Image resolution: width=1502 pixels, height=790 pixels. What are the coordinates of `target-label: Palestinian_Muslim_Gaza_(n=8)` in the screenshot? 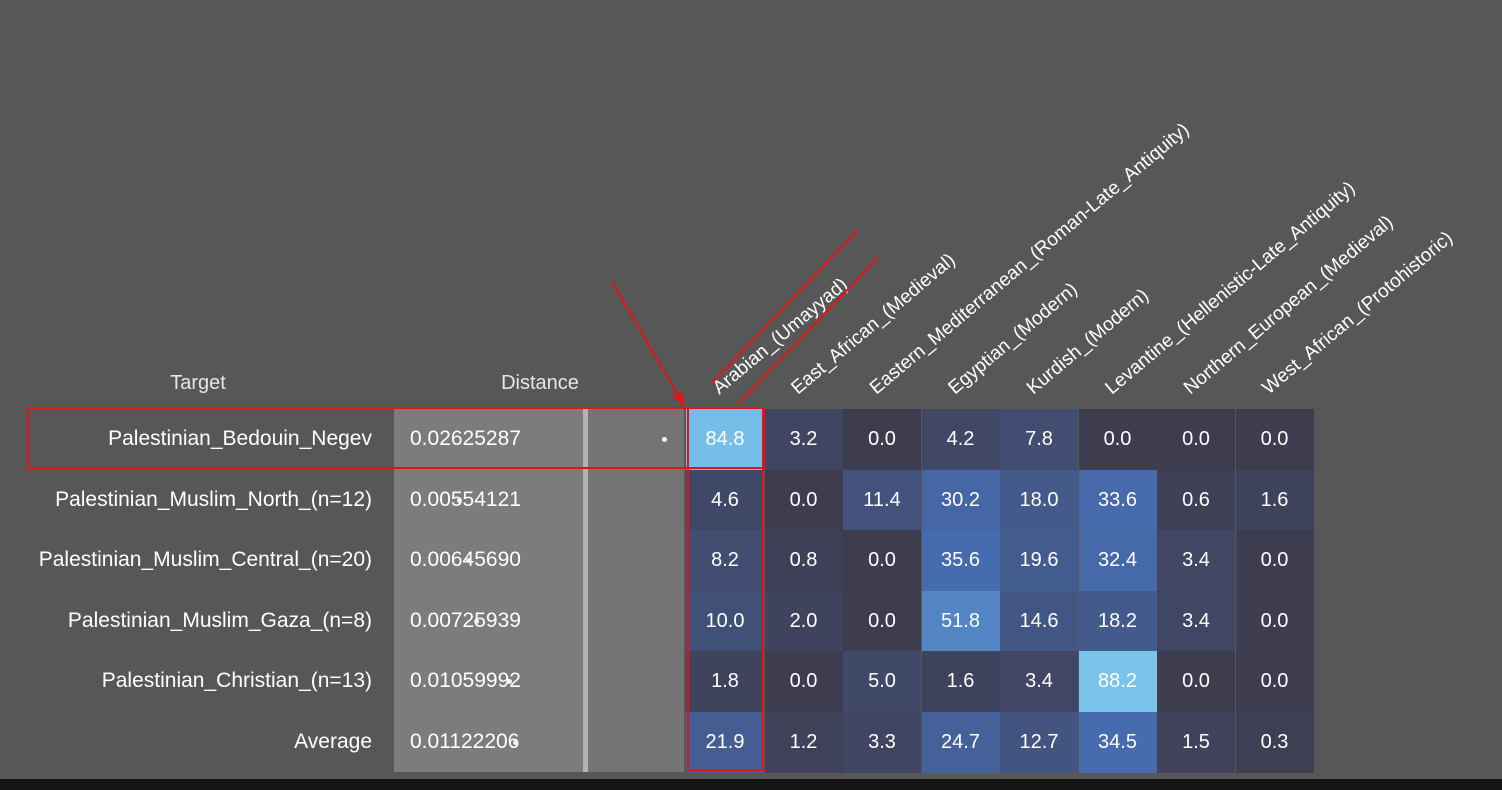 It's located at (219, 620).